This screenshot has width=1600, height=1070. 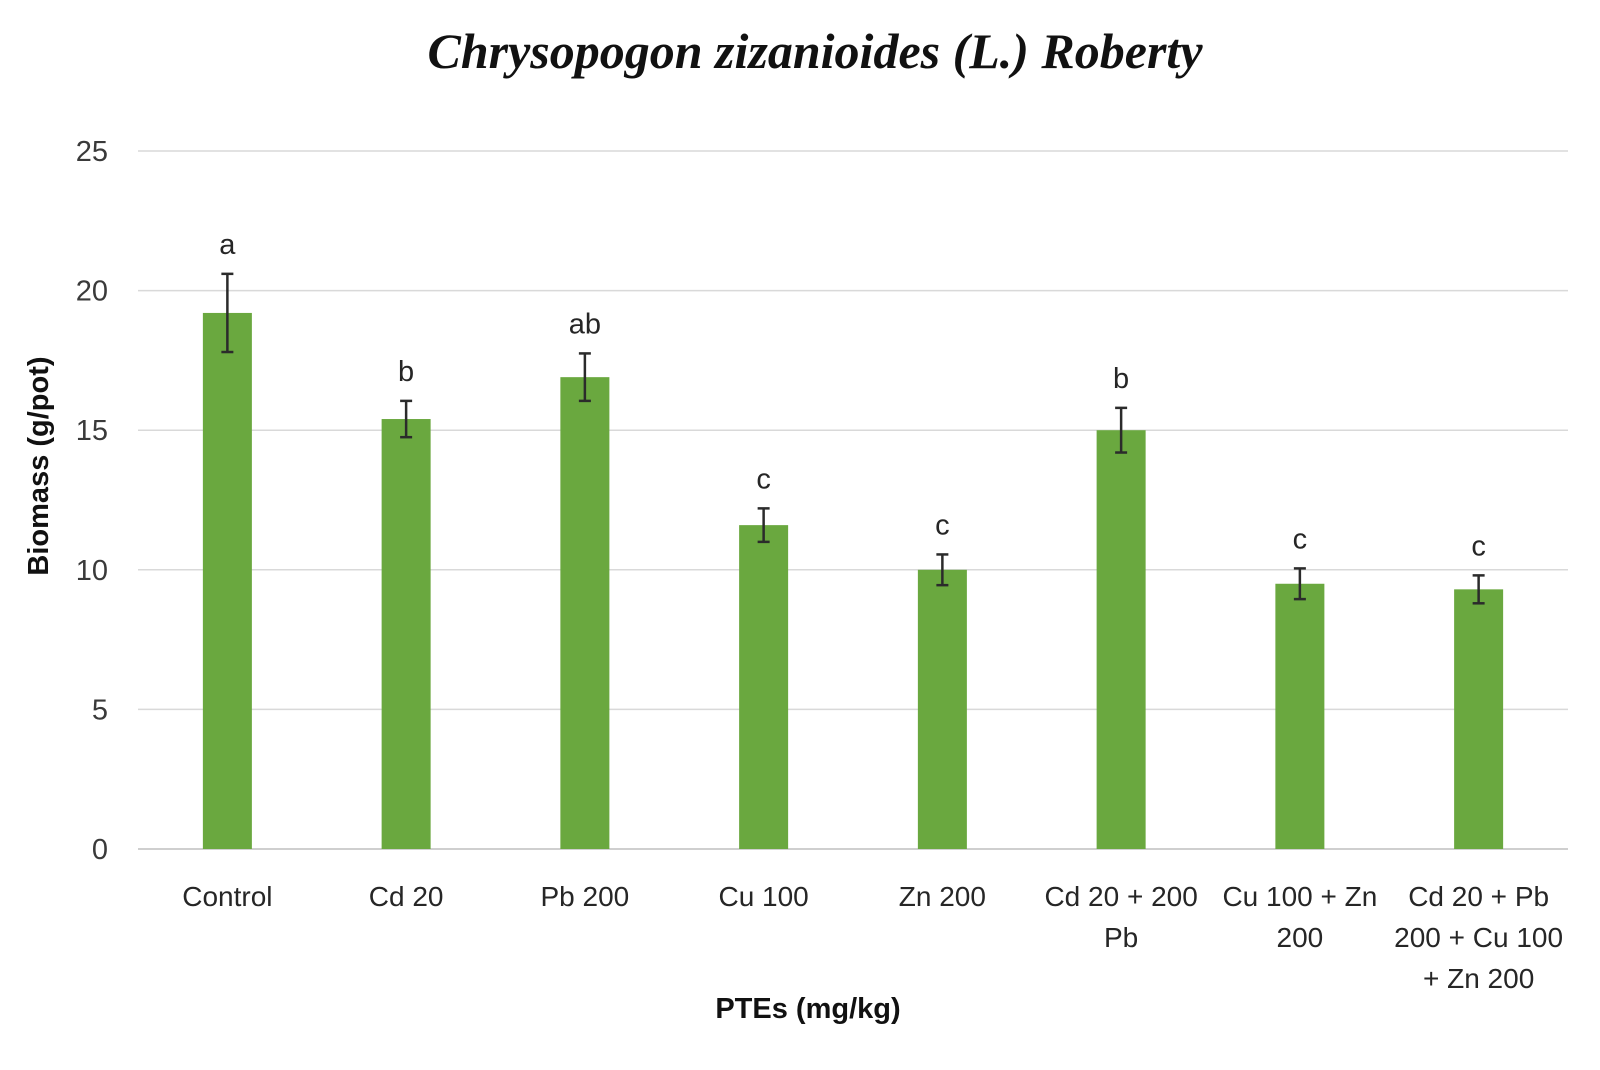 What do you see at coordinates (92, 571) in the screenshot?
I see `y-tick-label: 10` at bounding box center [92, 571].